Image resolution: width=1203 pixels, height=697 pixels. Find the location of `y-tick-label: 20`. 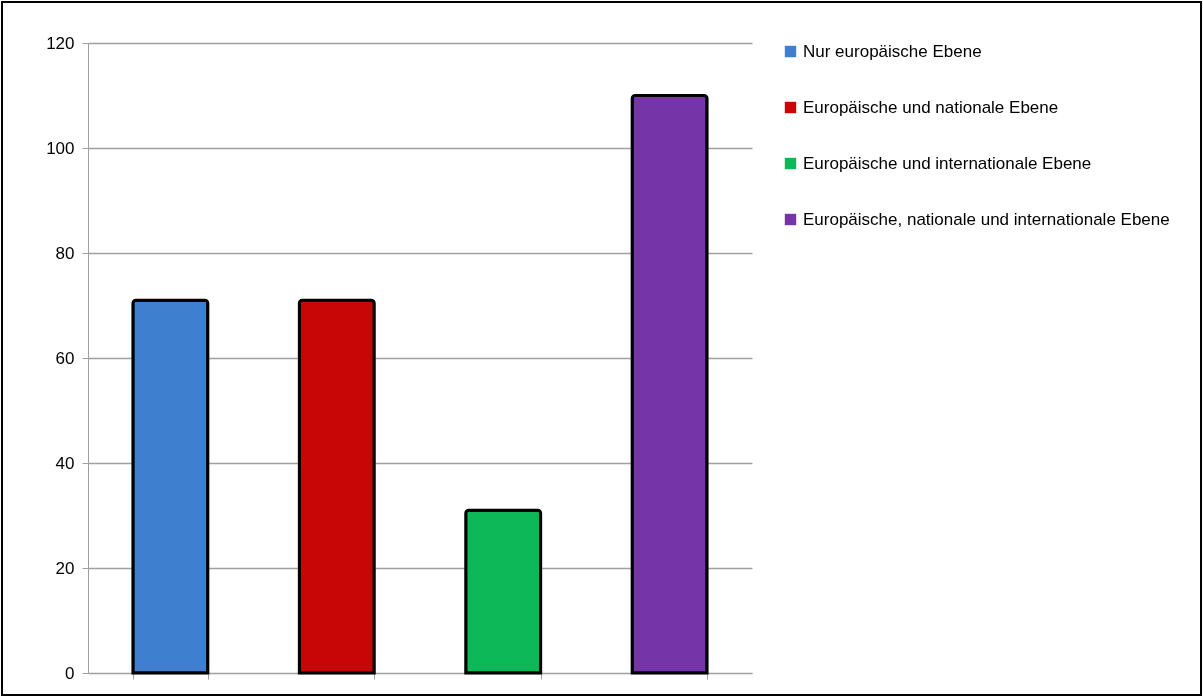

y-tick-label: 20 is located at coordinates (65, 568).